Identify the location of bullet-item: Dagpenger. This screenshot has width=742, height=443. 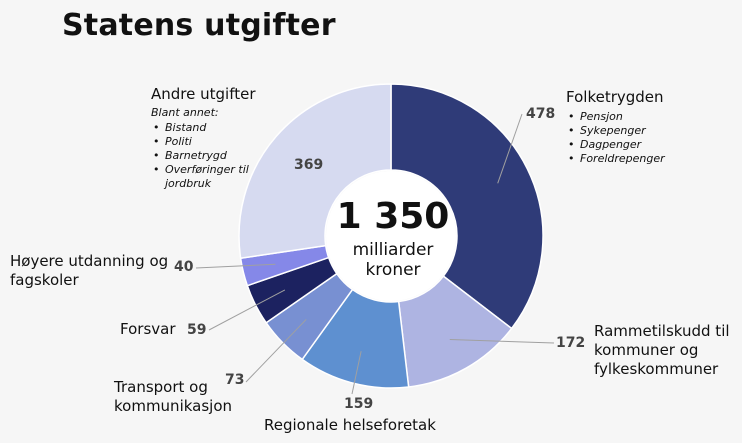
(615, 145).